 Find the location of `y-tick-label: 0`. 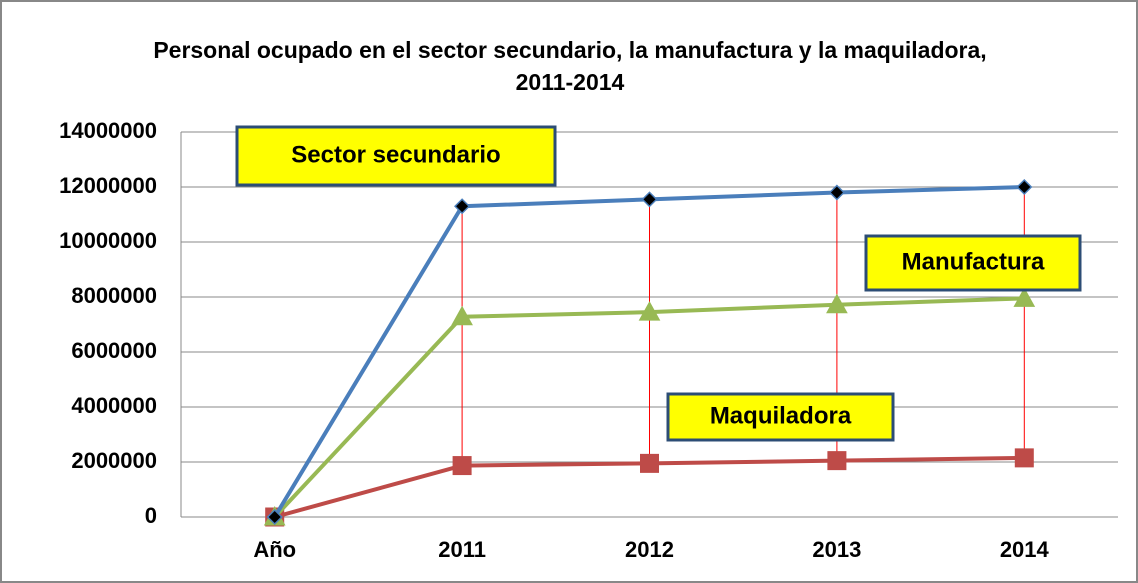

y-tick-label: 0 is located at coordinates (151, 515).